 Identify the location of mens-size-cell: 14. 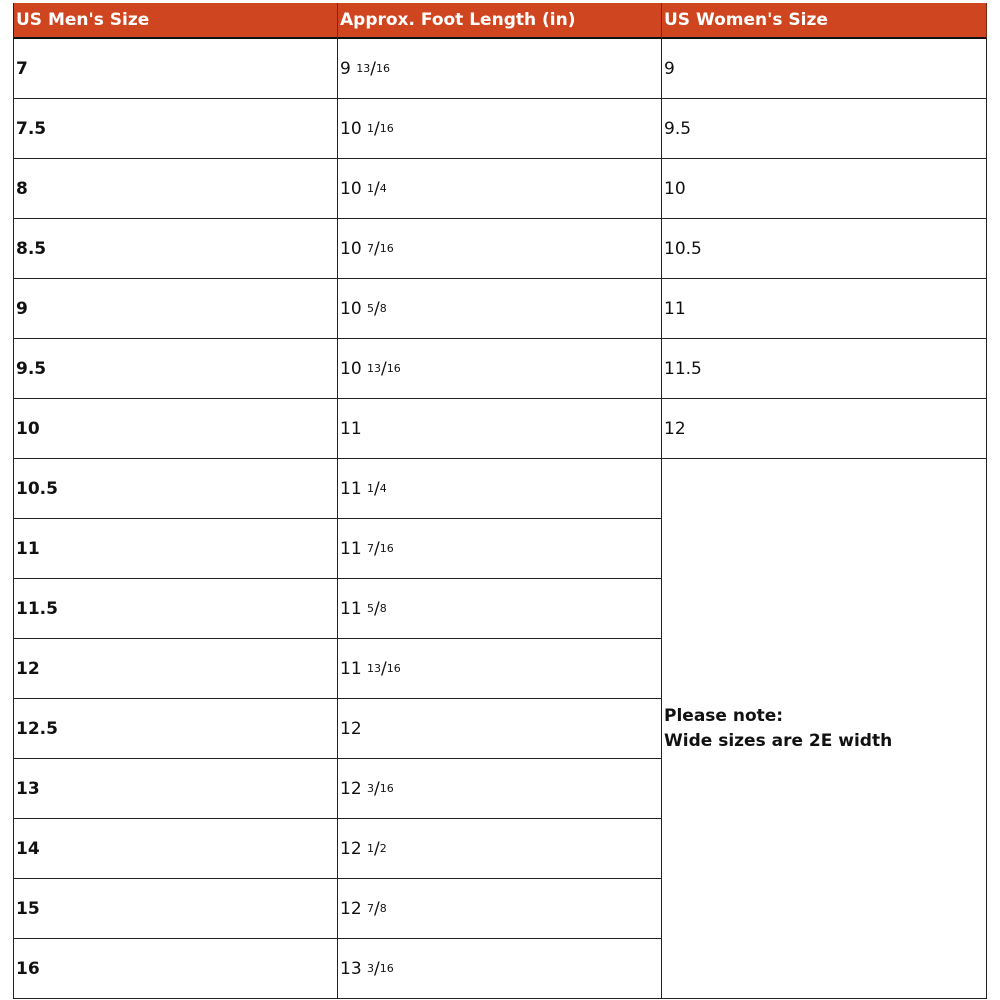
(175, 849).